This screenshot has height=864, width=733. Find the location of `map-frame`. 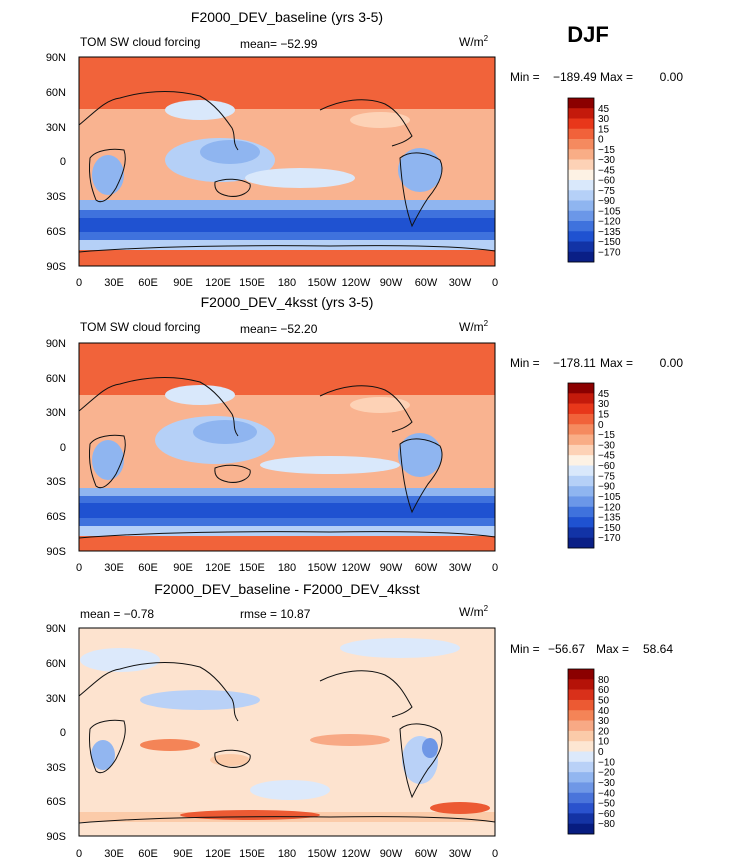

map-frame is located at coordinates (287, 447).